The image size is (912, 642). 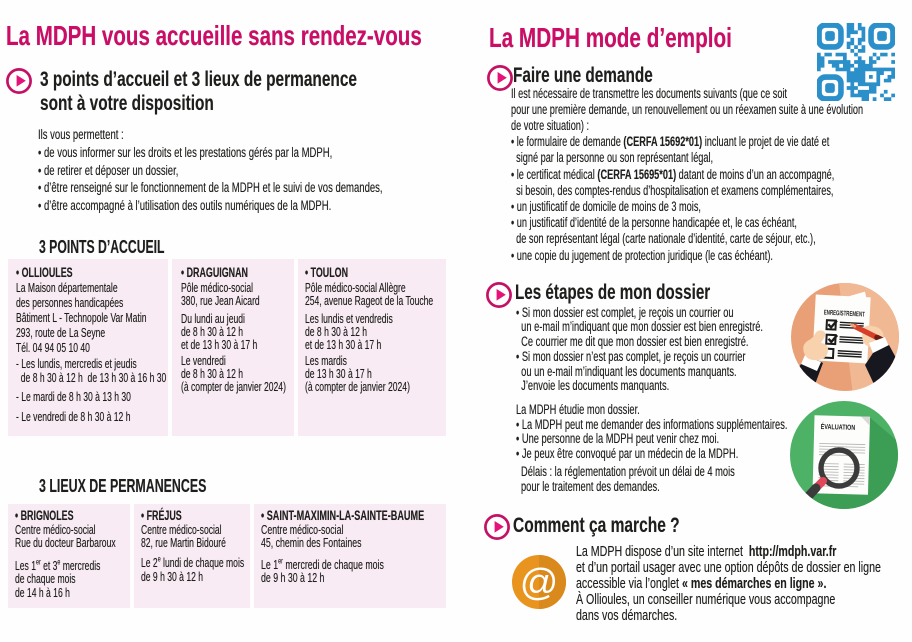 What do you see at coordinates (838, 427) in the screenshot?
I see `svg-text: ÉVALUATION` at bounding box center [838, 427].